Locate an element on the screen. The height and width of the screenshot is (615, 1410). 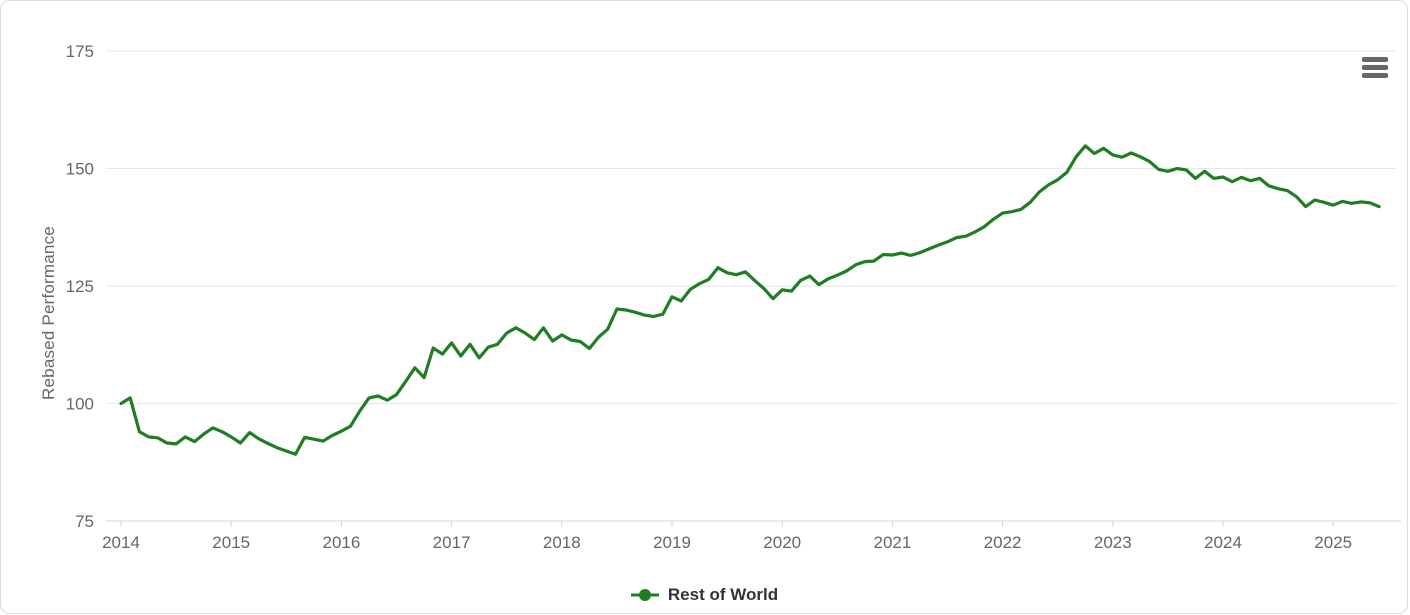
legend-line-marker-icon is located at coordinates (644, 595).